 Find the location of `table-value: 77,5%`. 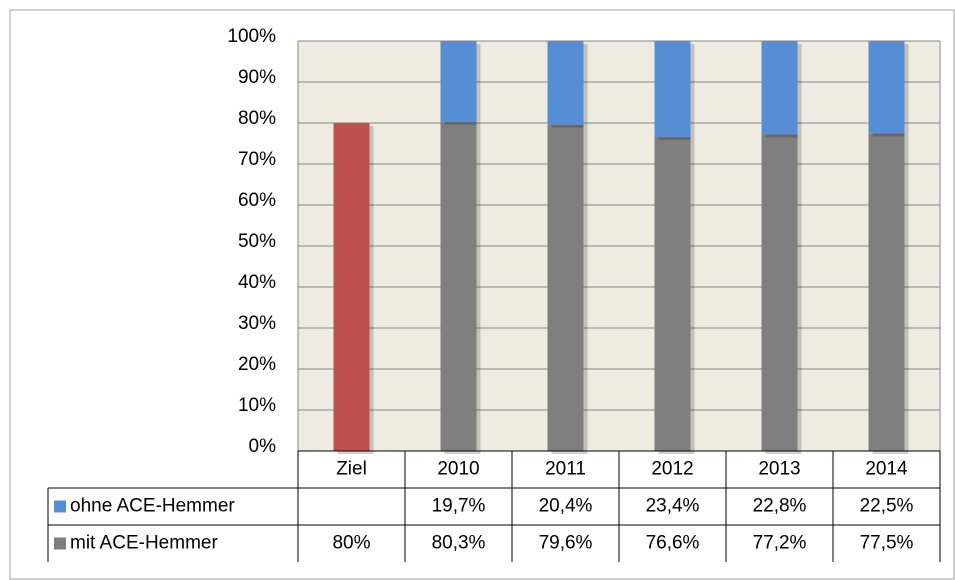

table-value: 77,5% is located at coordinates (887, 543).